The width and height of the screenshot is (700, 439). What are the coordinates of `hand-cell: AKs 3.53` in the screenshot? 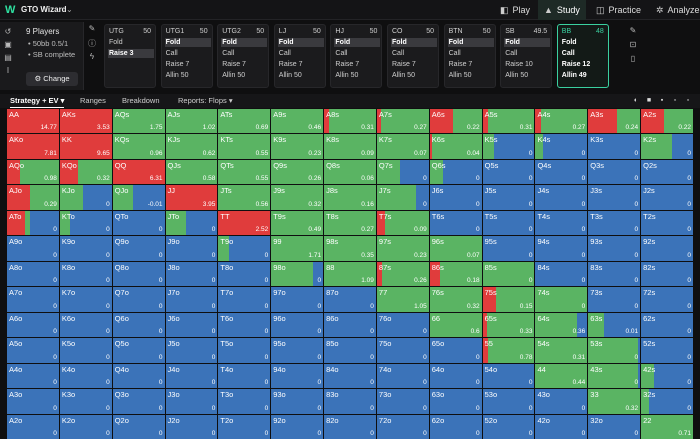 It's located at (85, 121).